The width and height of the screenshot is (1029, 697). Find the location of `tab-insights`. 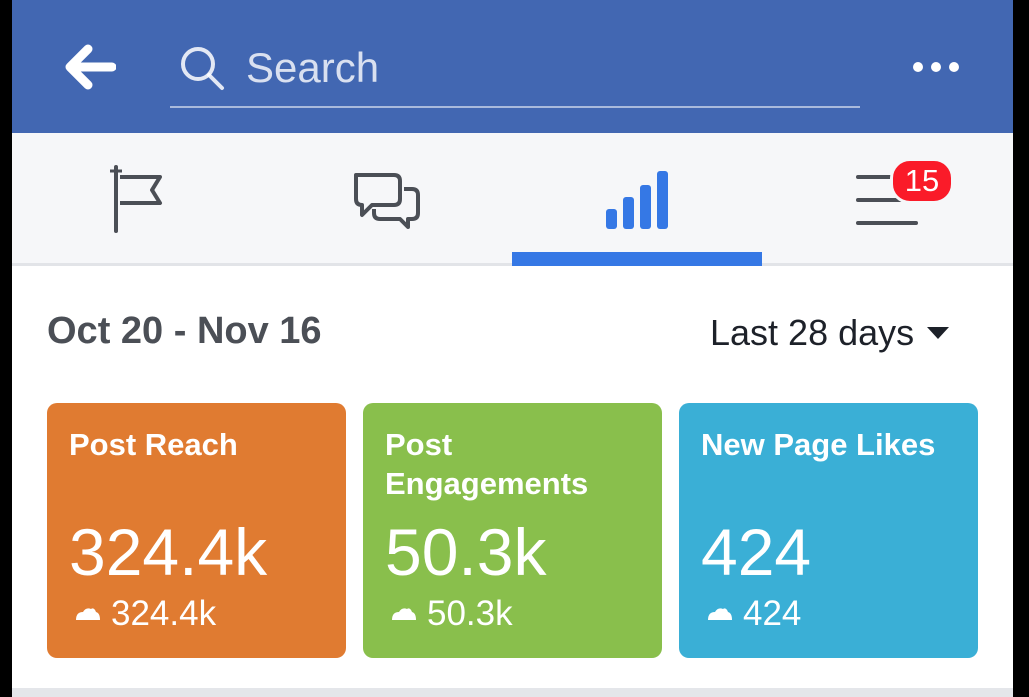

tab-insights is located at coordinates (637, 199).